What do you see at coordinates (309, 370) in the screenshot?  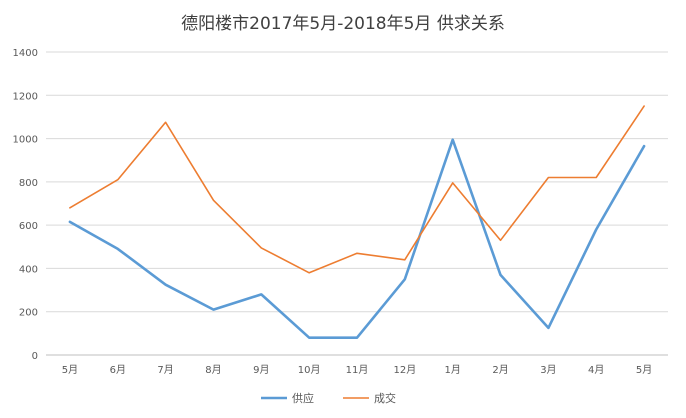 I see `x-tick-label: 10月` at bounding box center [309, 370].